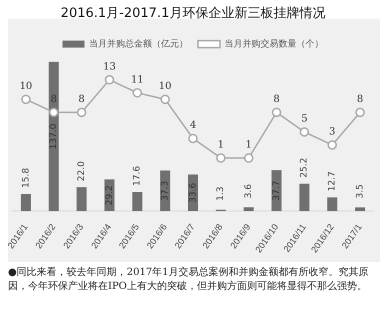 Image resolution: width=388 pixels, height=336 pixels. Describe the element at coordinates (332, 132) in the screenshot. I see `data-label: 3` at that location.